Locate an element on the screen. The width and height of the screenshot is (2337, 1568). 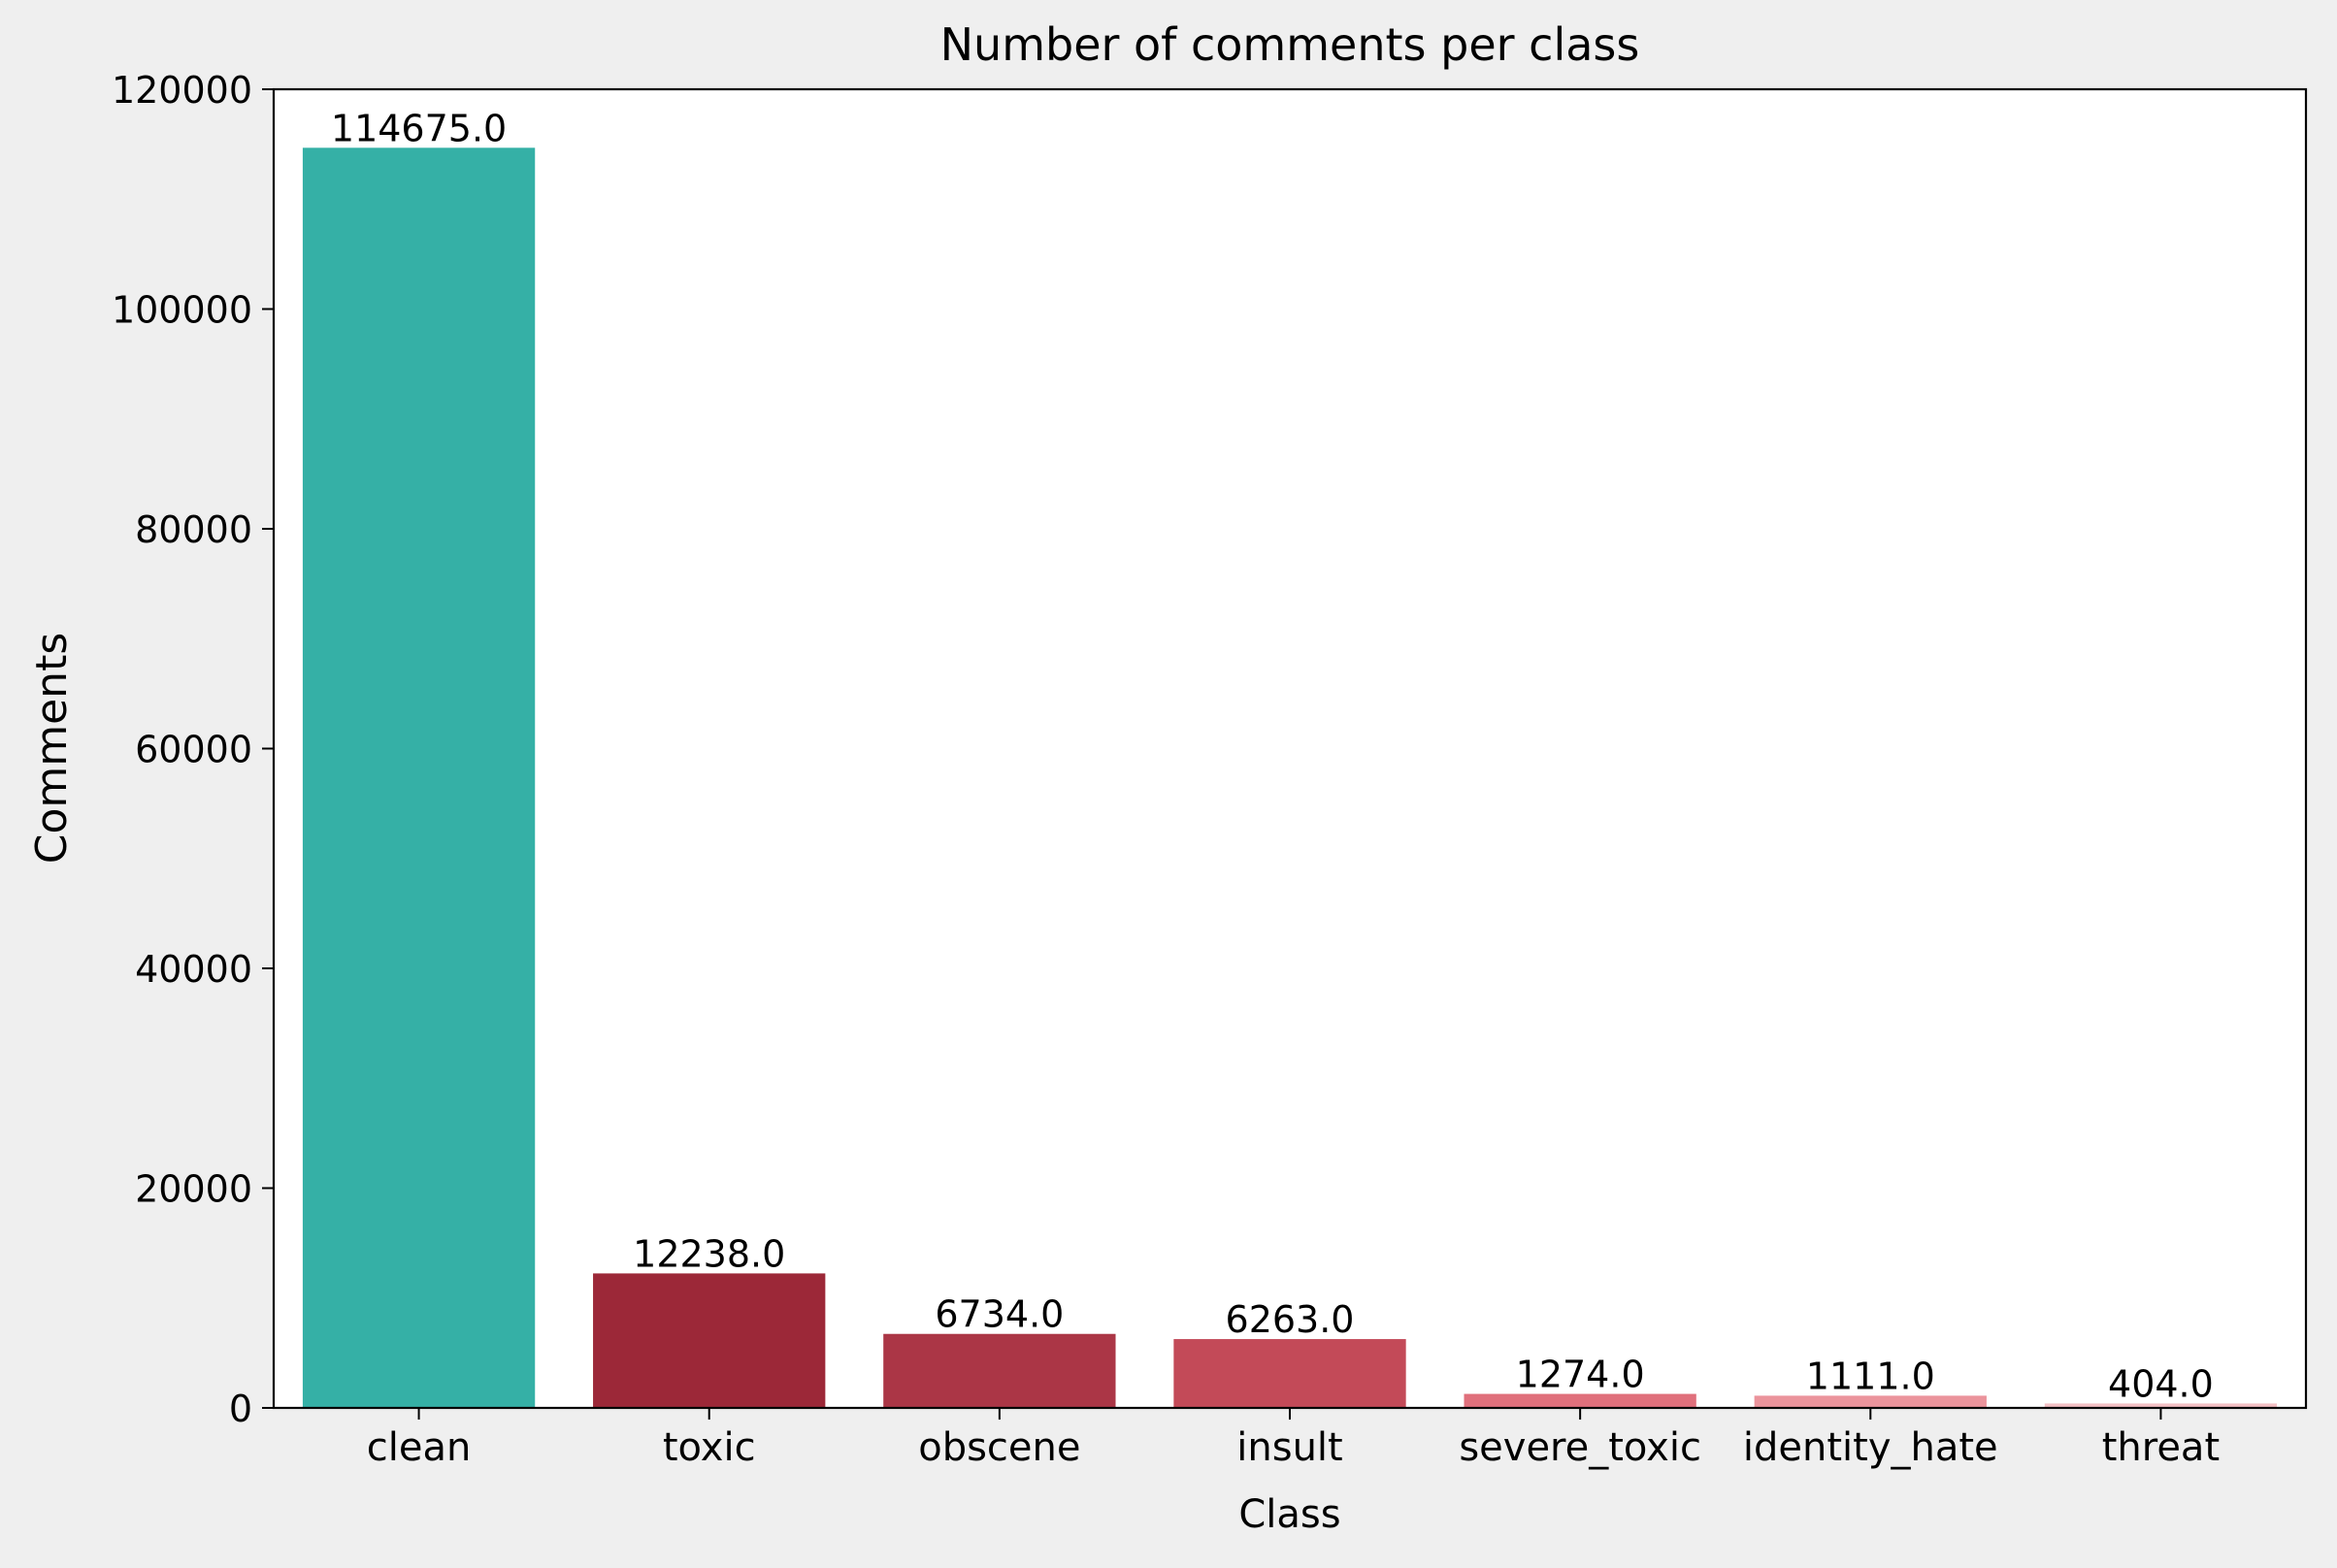
y-tick-label-6: 120000 is located at coordinates (182, 90).